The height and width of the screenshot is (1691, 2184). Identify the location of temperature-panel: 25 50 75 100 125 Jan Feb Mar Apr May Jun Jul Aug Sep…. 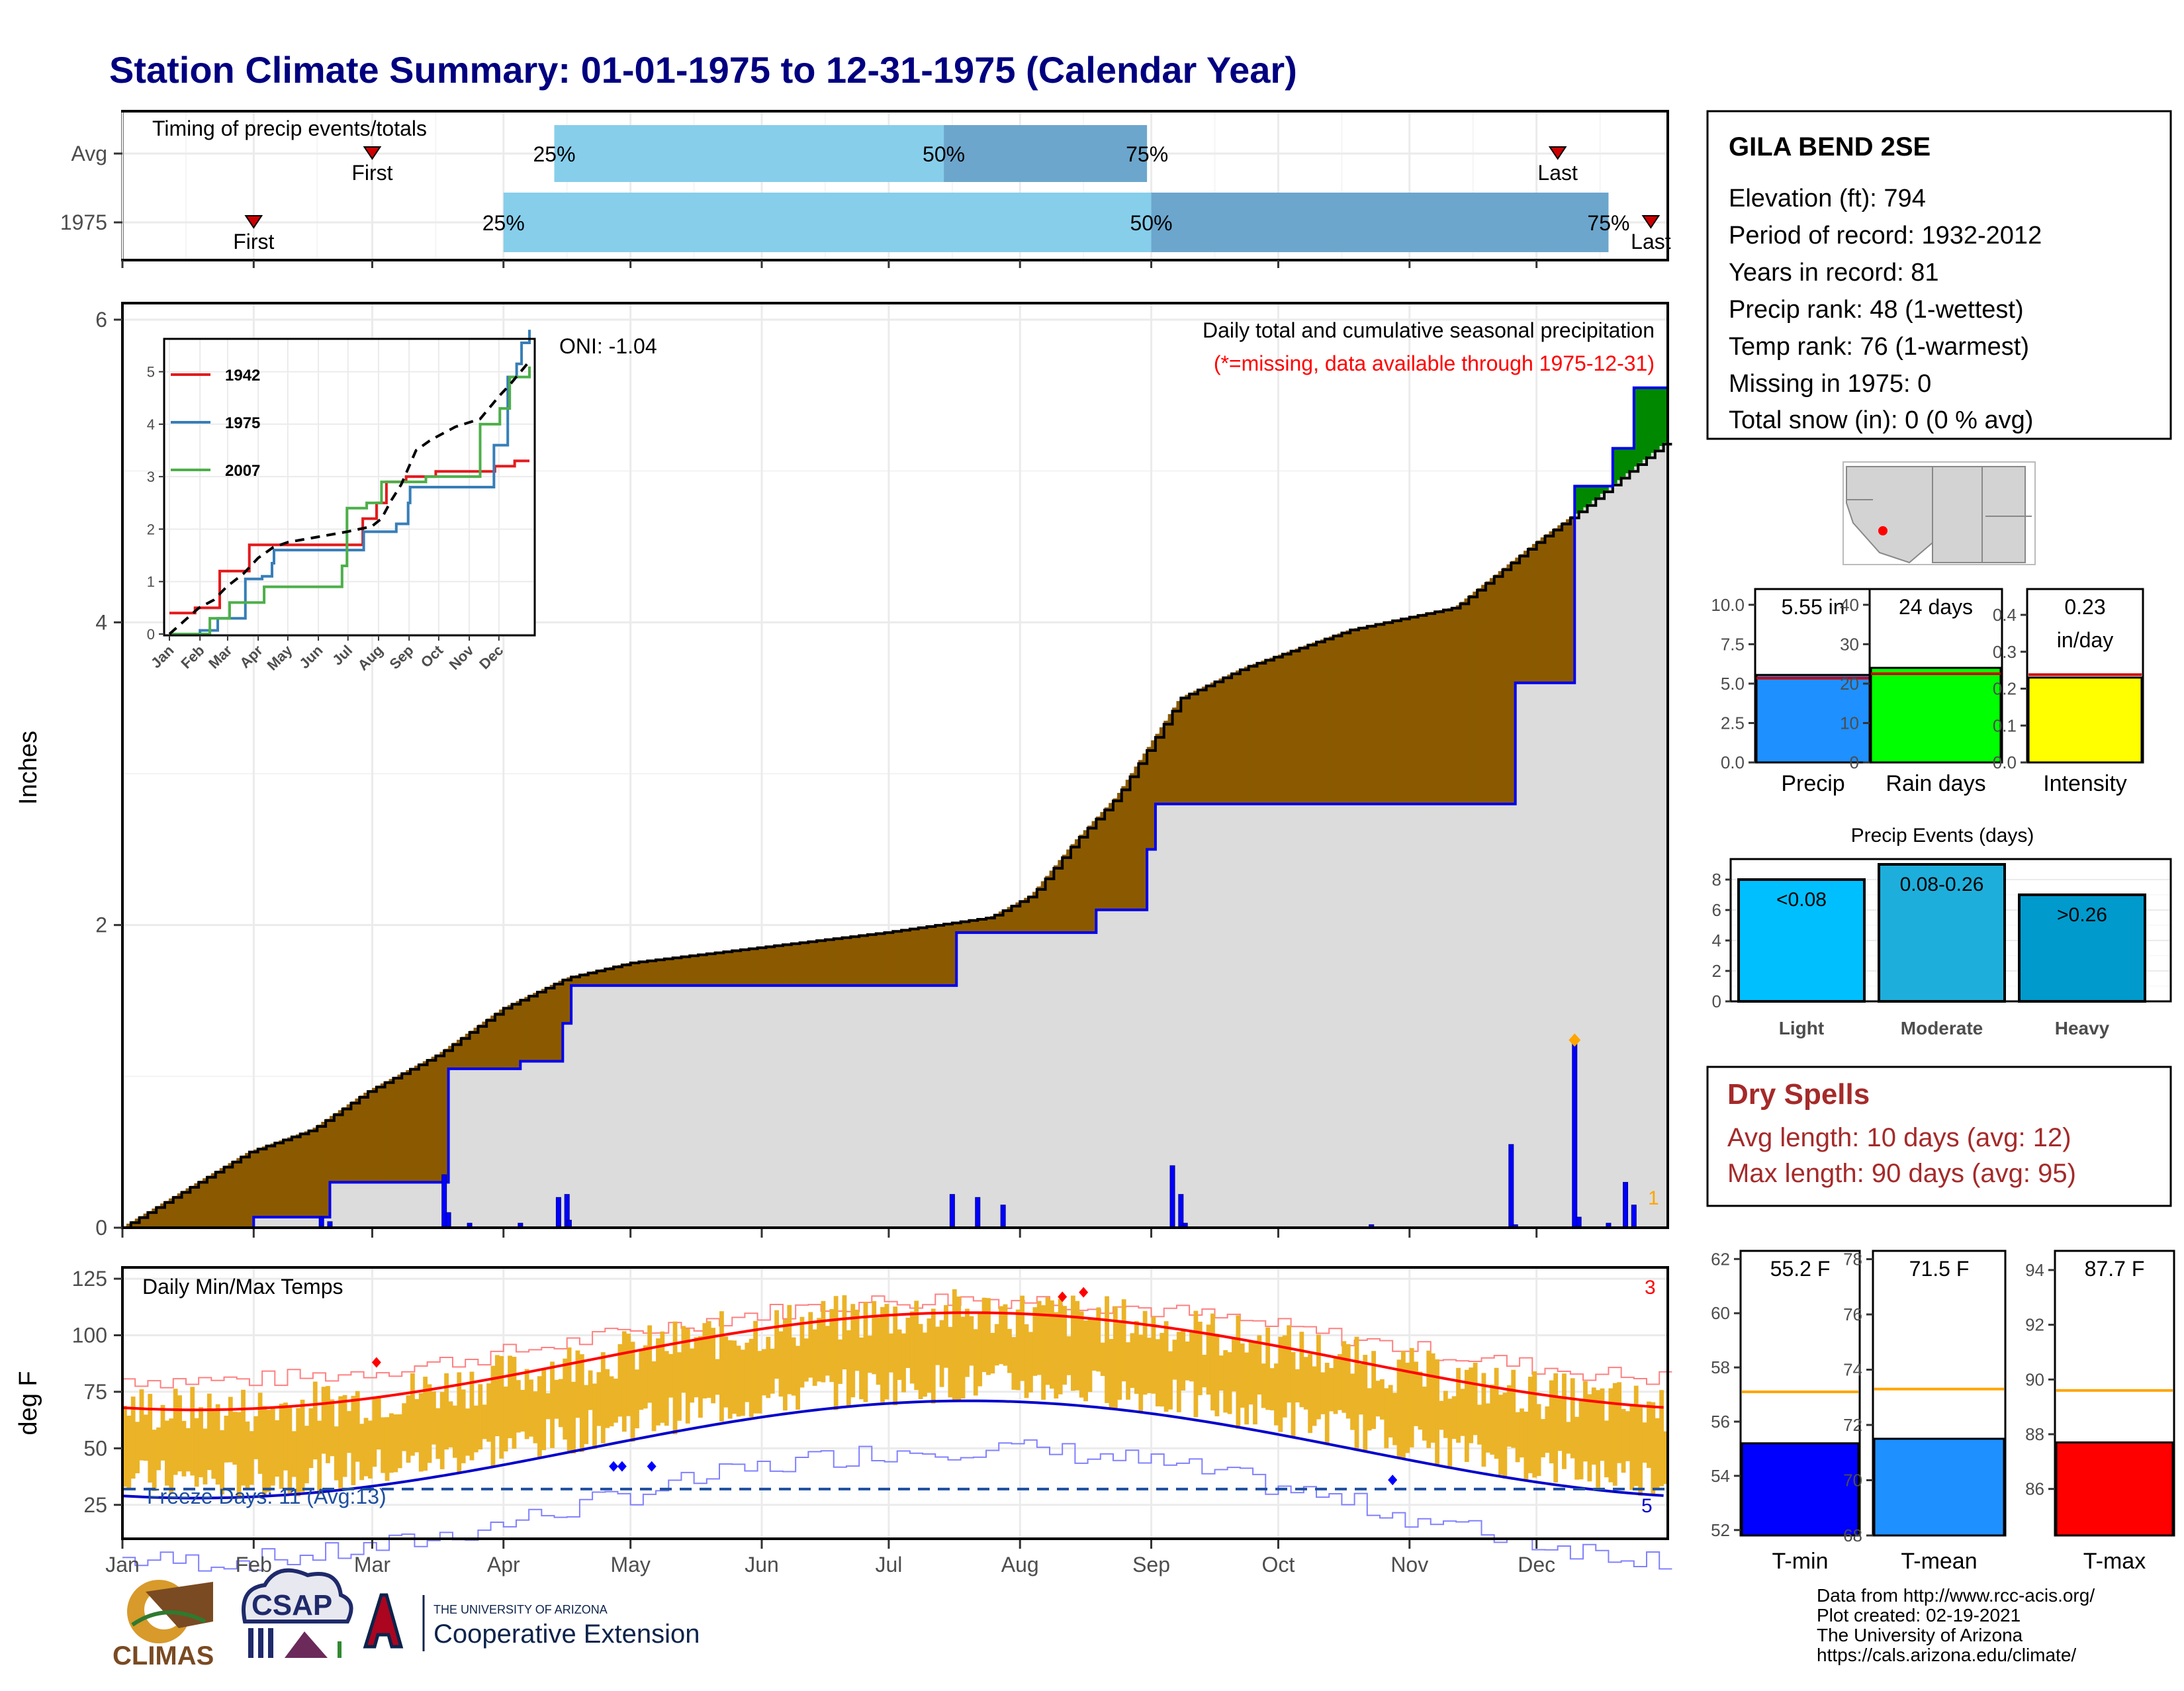
(843, 1421).